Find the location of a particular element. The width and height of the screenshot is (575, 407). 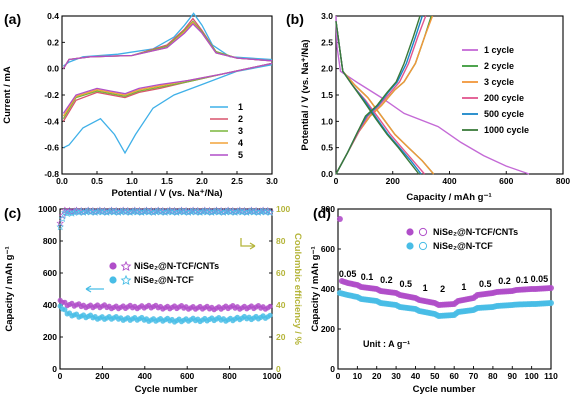

panel-a-y-tick-label: 0.0 is located at coordinates (53, 69).